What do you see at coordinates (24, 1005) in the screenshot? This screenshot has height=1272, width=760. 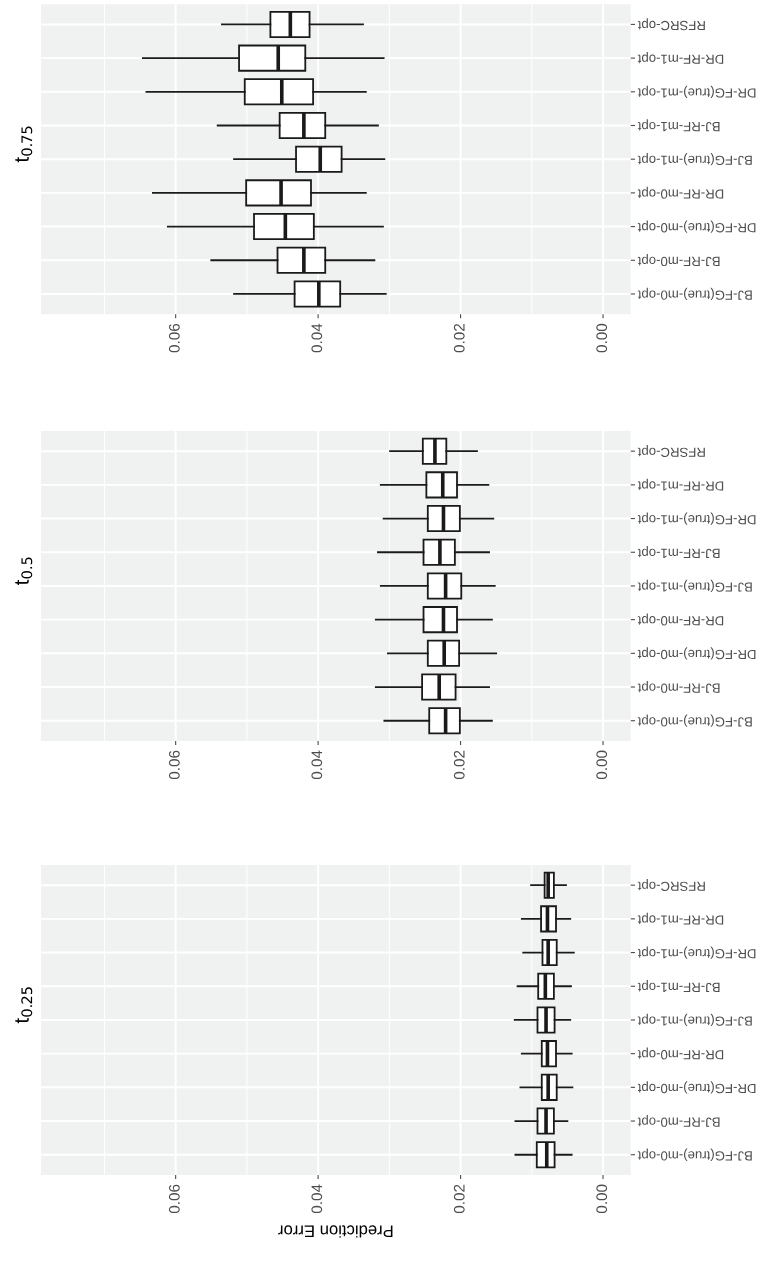 I see `text: t$_{0.25}$` at bounding box center [24, 1005].